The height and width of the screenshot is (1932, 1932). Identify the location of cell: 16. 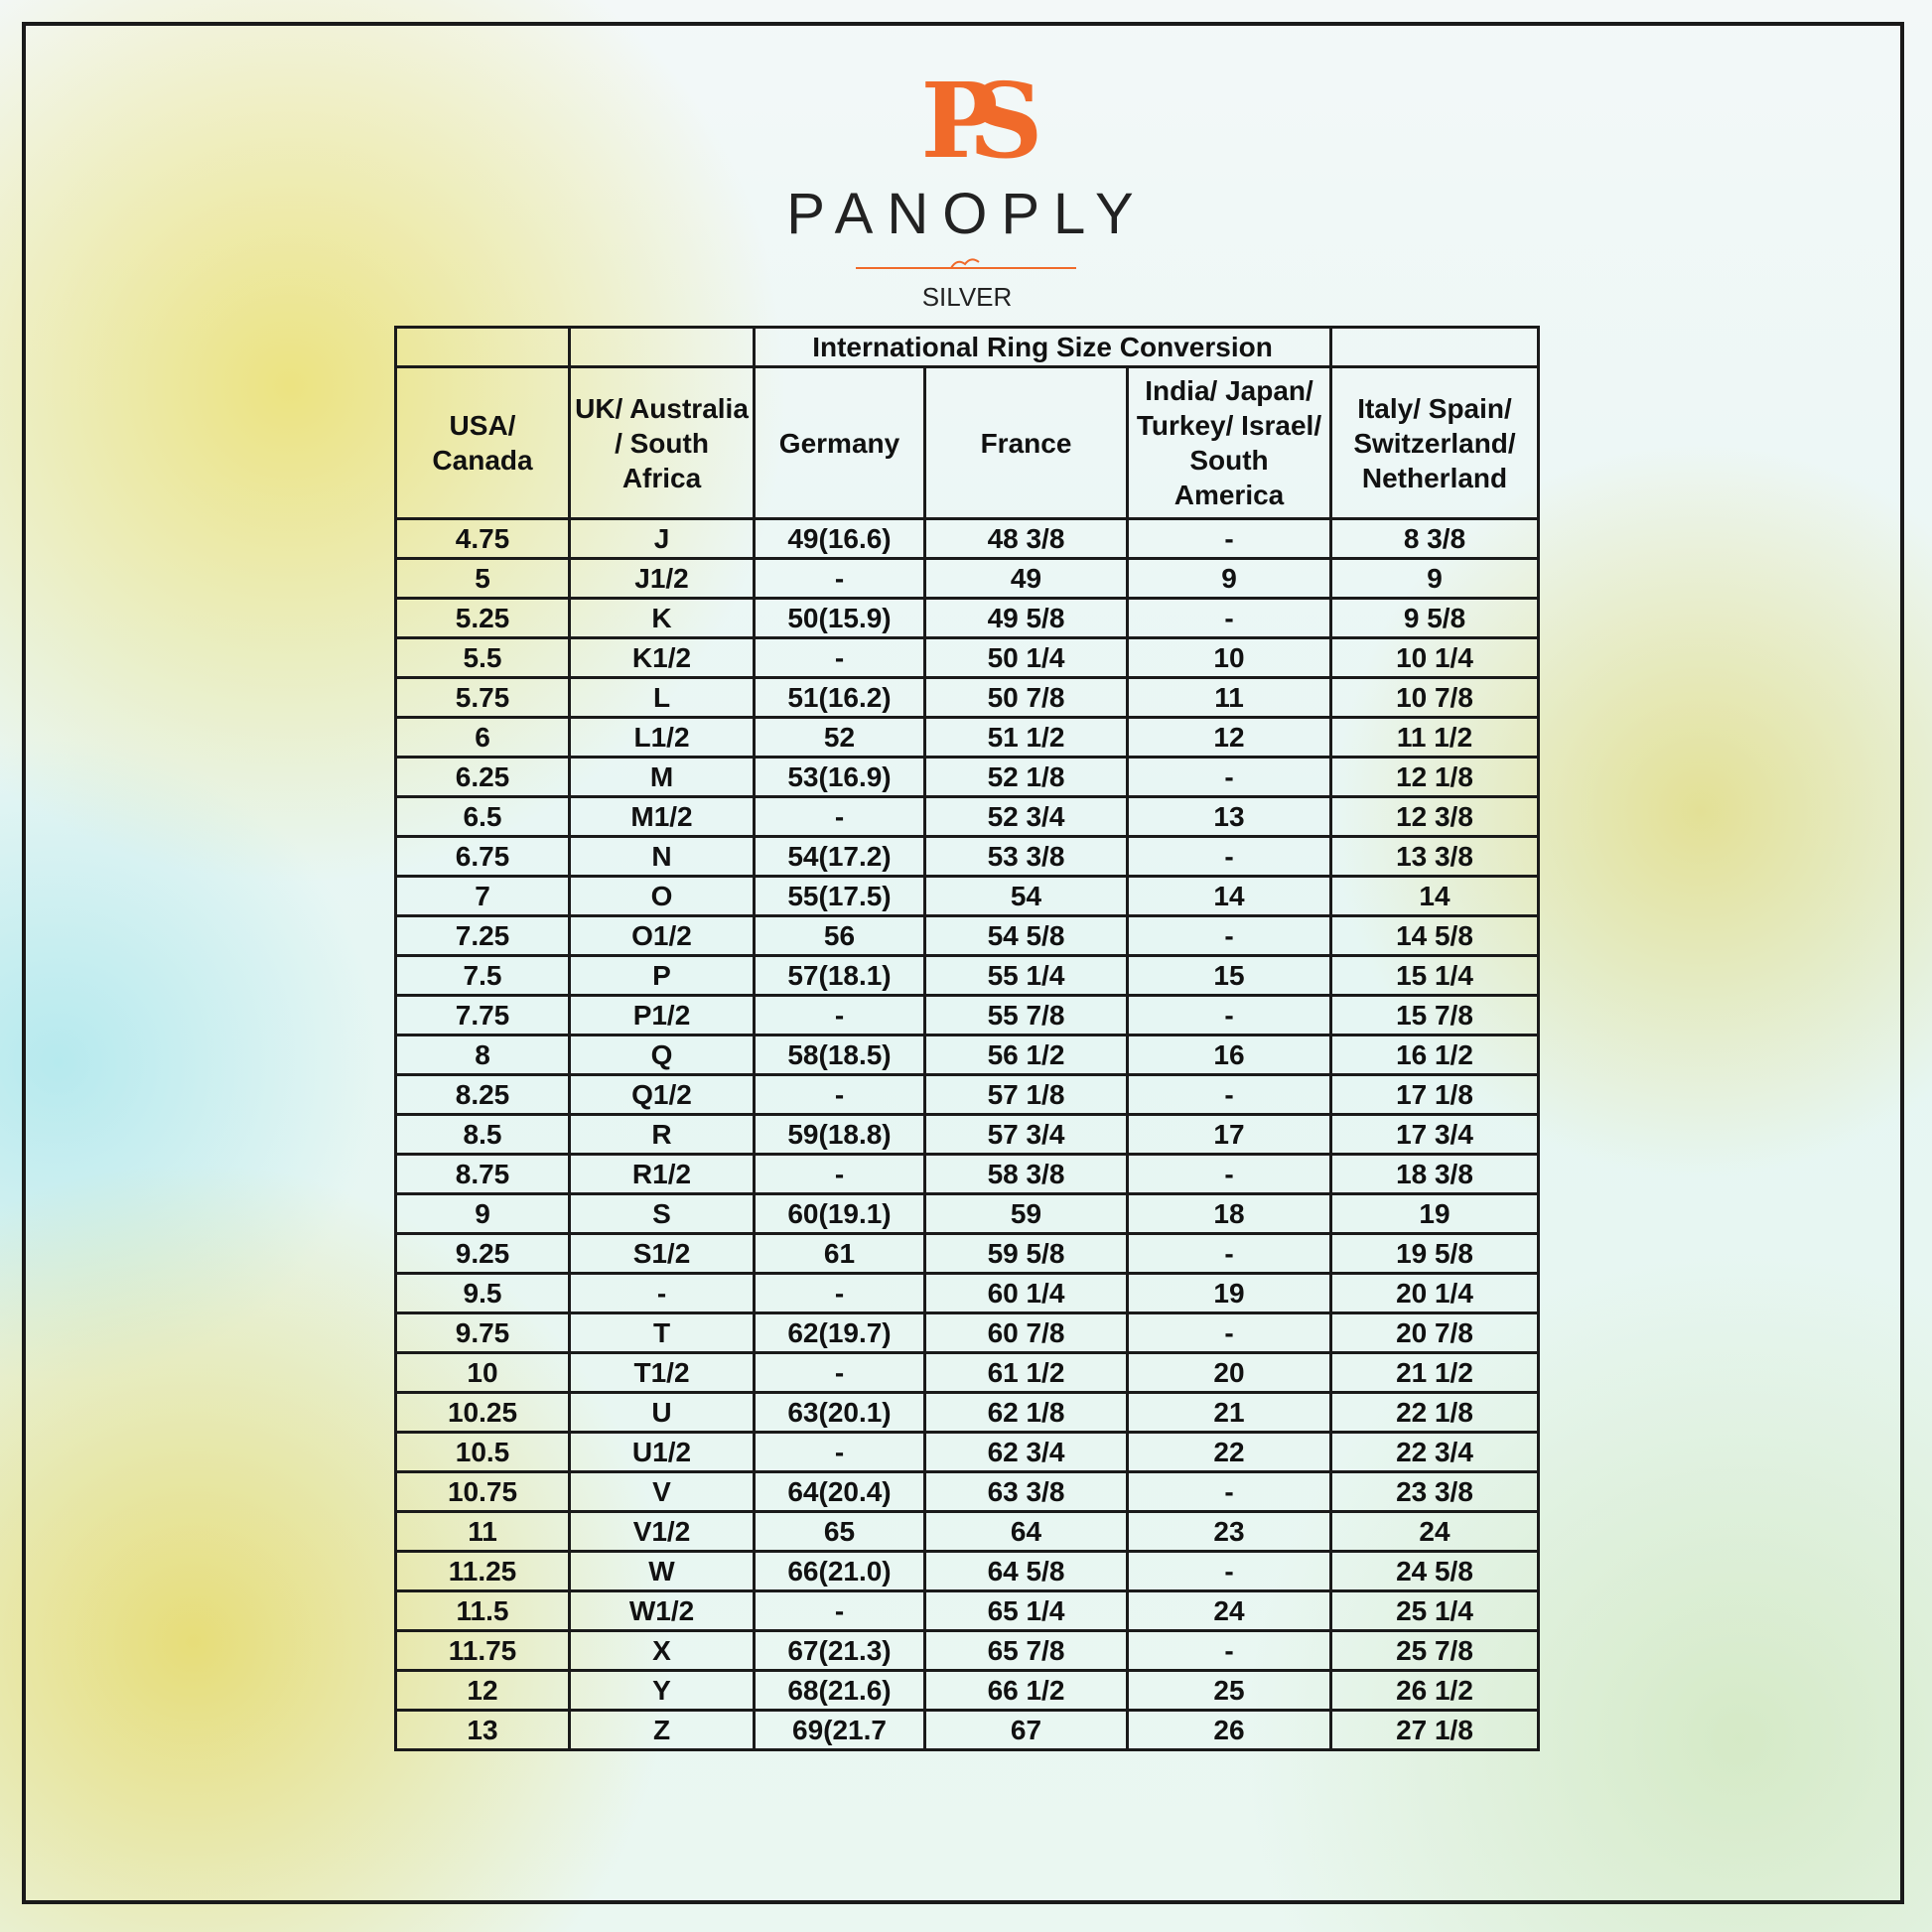
(1229, 1055).